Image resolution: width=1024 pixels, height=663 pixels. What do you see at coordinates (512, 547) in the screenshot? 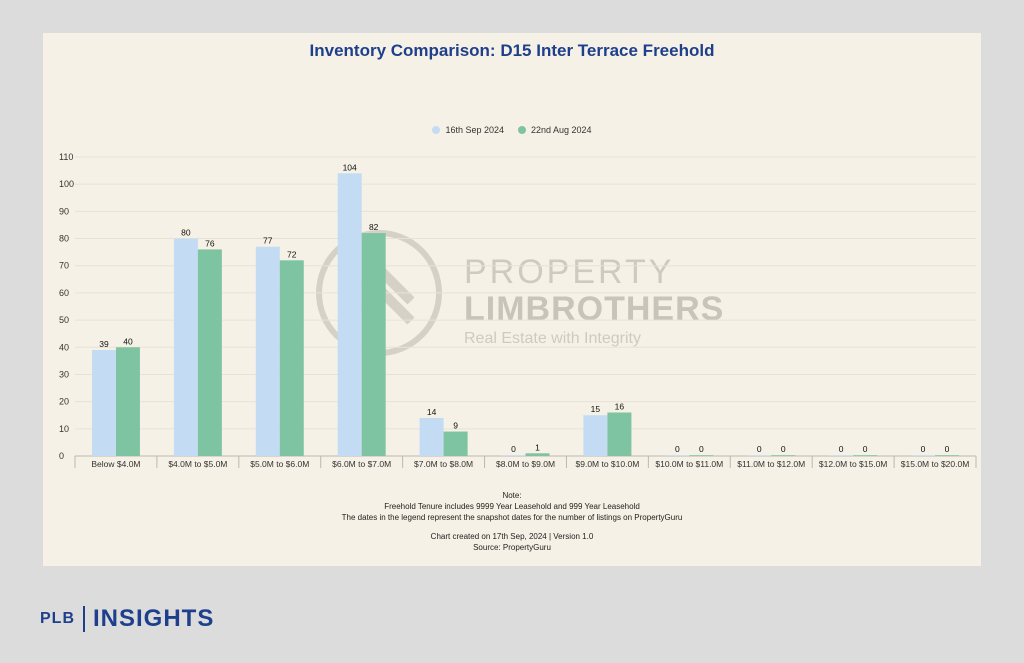
I see `note-source: Source: PropertyGuru` at bounding box center [512, 547].